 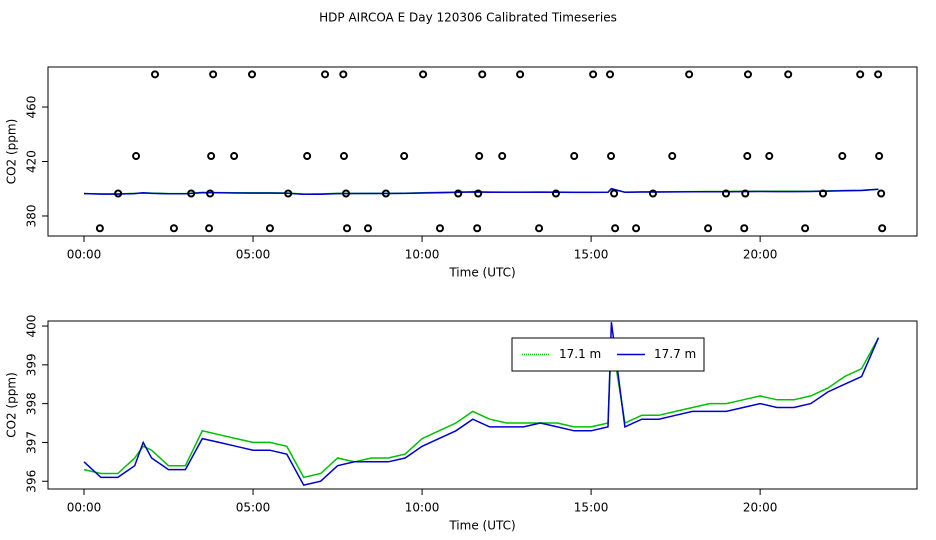 What do you see at coordinates (32, 481) in the screenshot?
I see `y-tick-label: 396` at bounding box center [32, 481].